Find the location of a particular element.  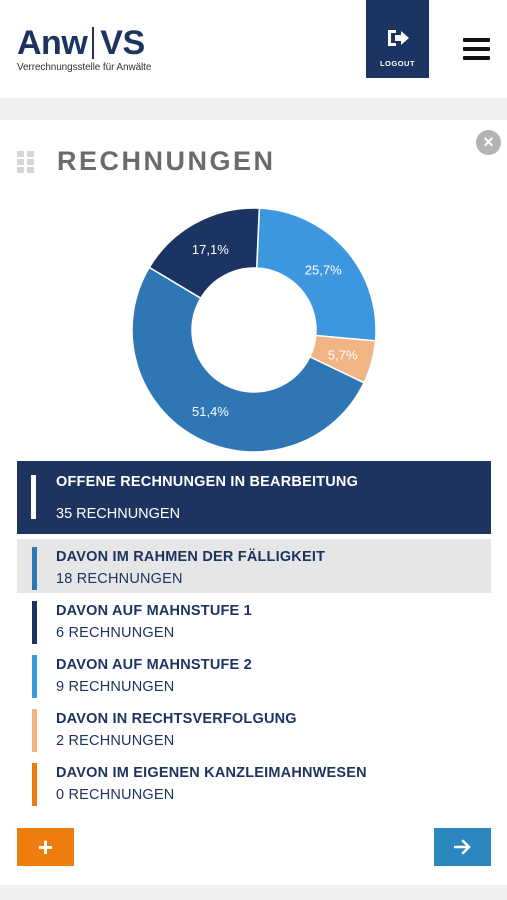

close-icon: × is located at coordinates (488, 142).